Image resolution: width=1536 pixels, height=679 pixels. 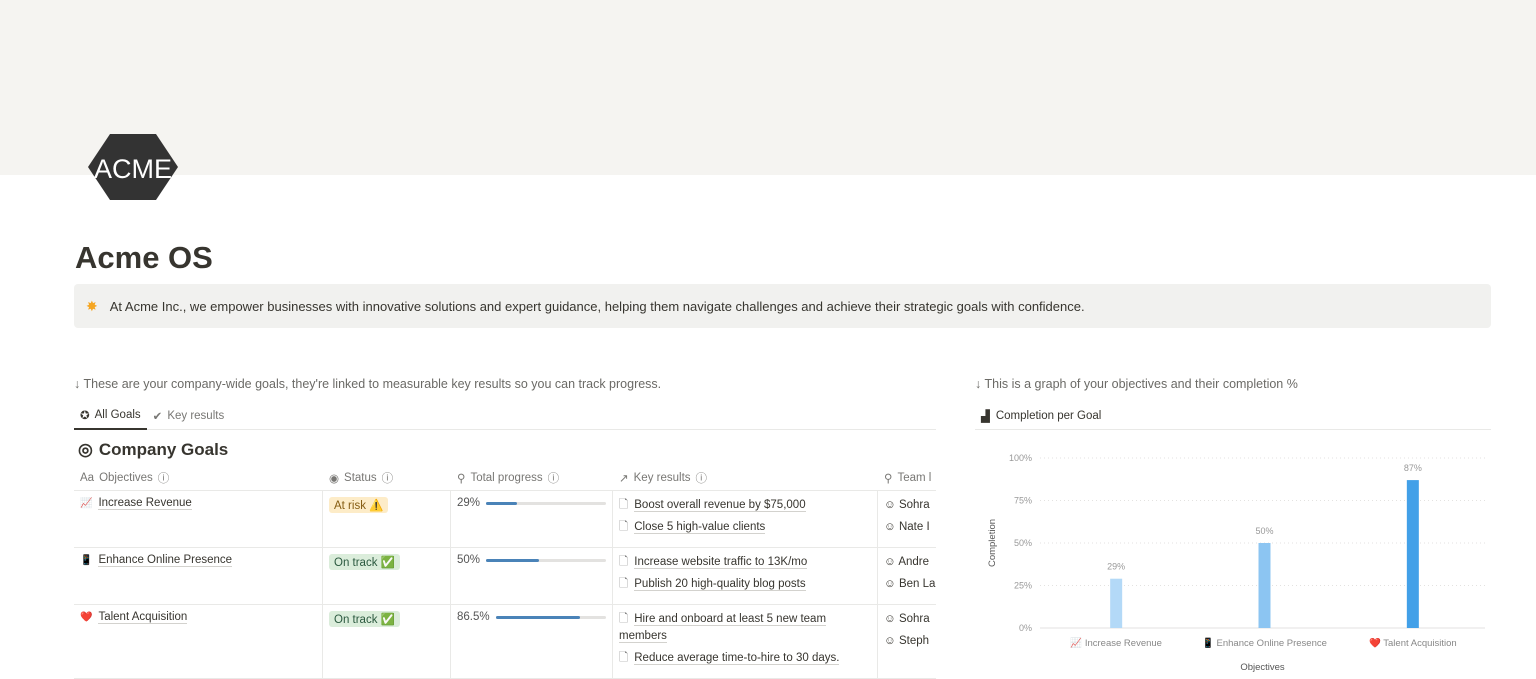 I want to click on objective-link: Talent Acquisition, so click(x=143, y=617).